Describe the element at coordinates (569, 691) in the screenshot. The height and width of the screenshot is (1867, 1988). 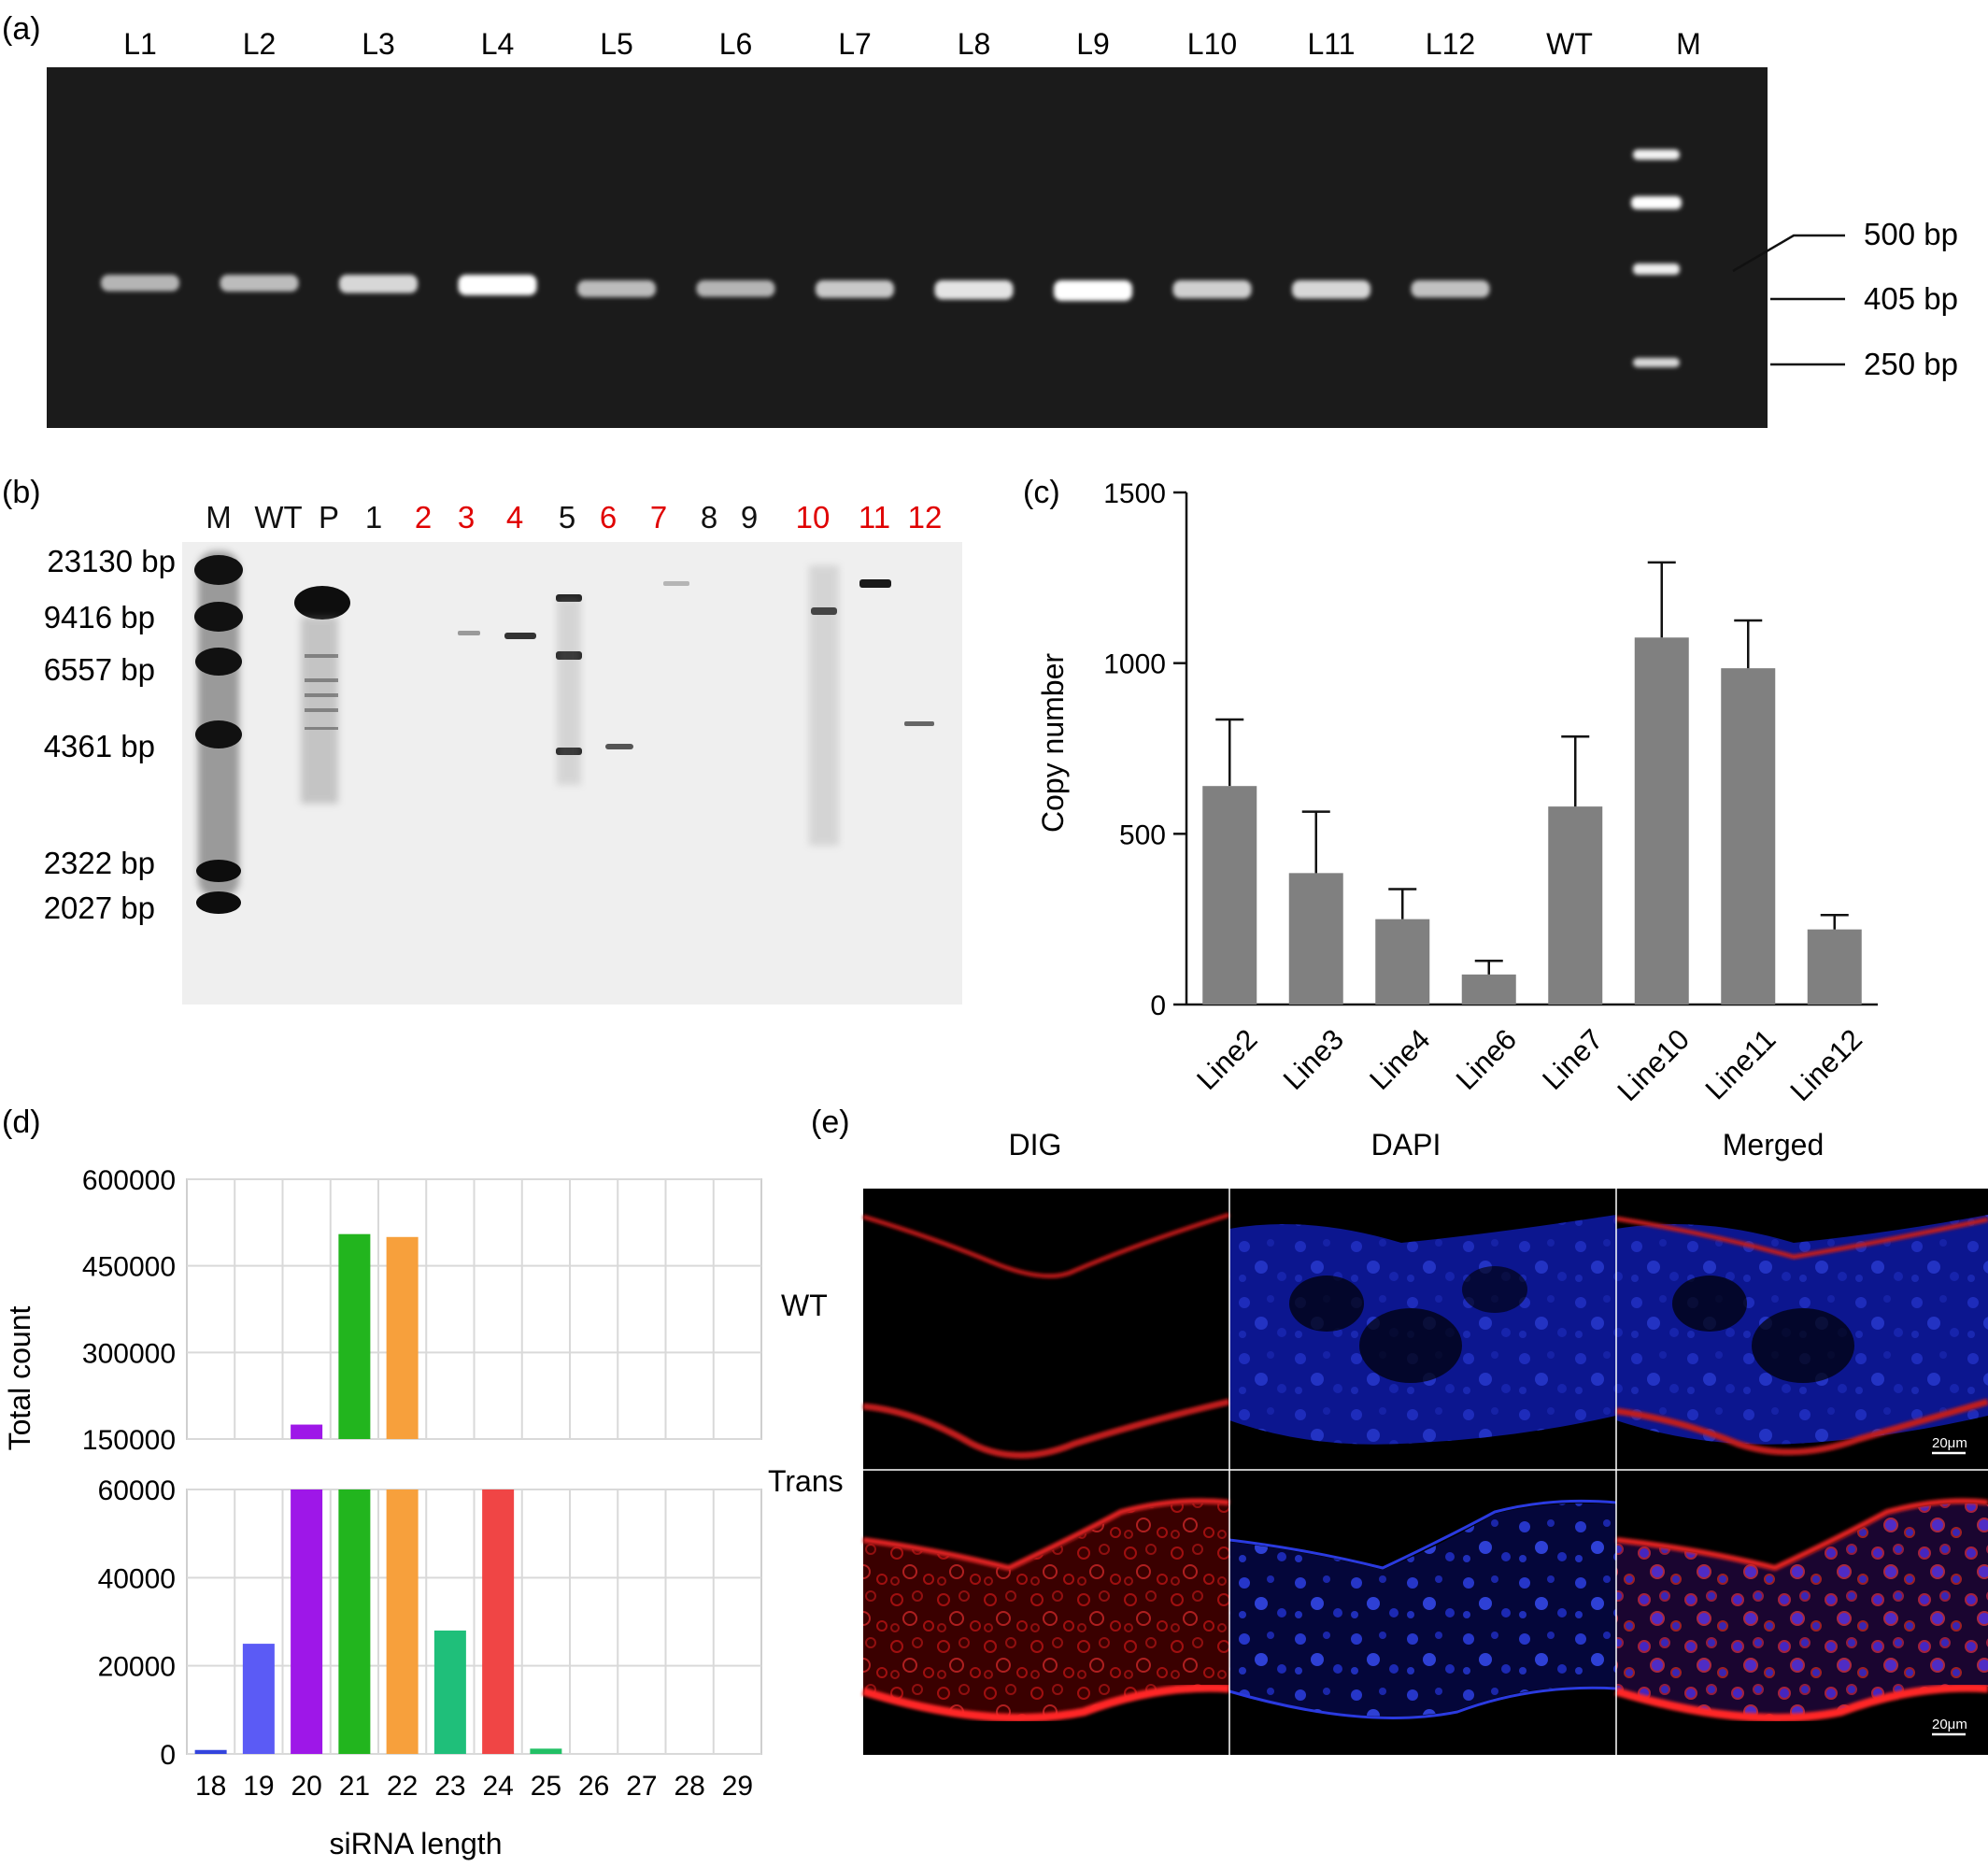
I see `lane-5-smear` at that location.